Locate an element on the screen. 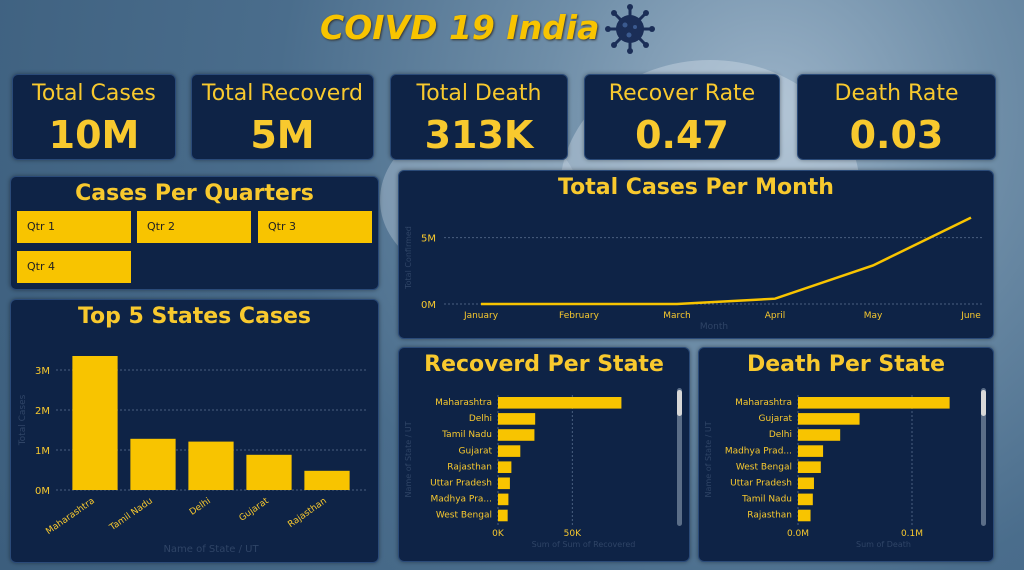  y-tick-label: 5M is located at coordinates (428, 239).